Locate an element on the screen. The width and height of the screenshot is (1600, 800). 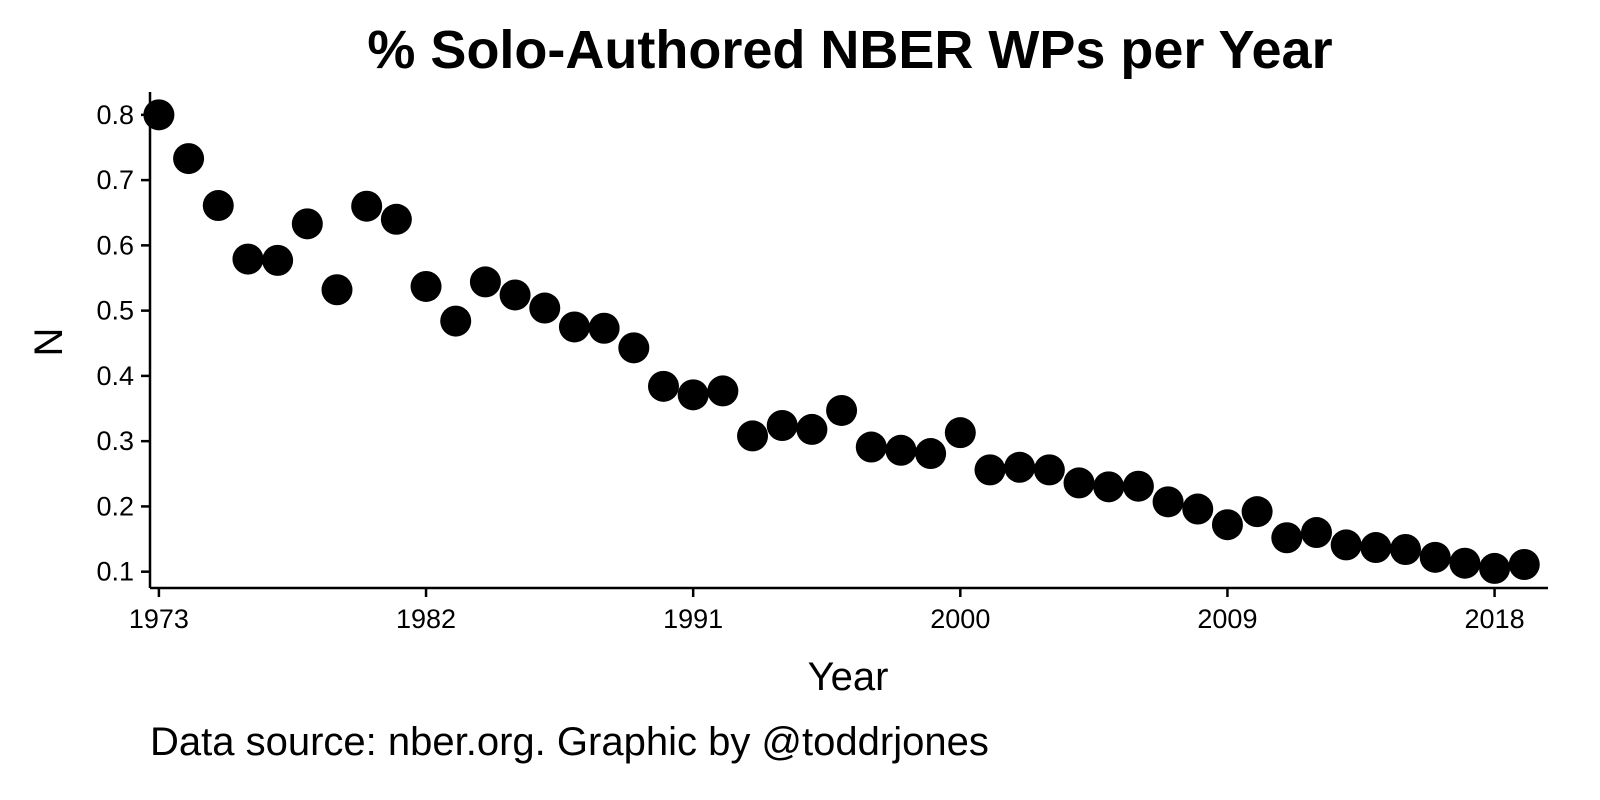
y-axis-label: N is located at coordinates (49, 342).